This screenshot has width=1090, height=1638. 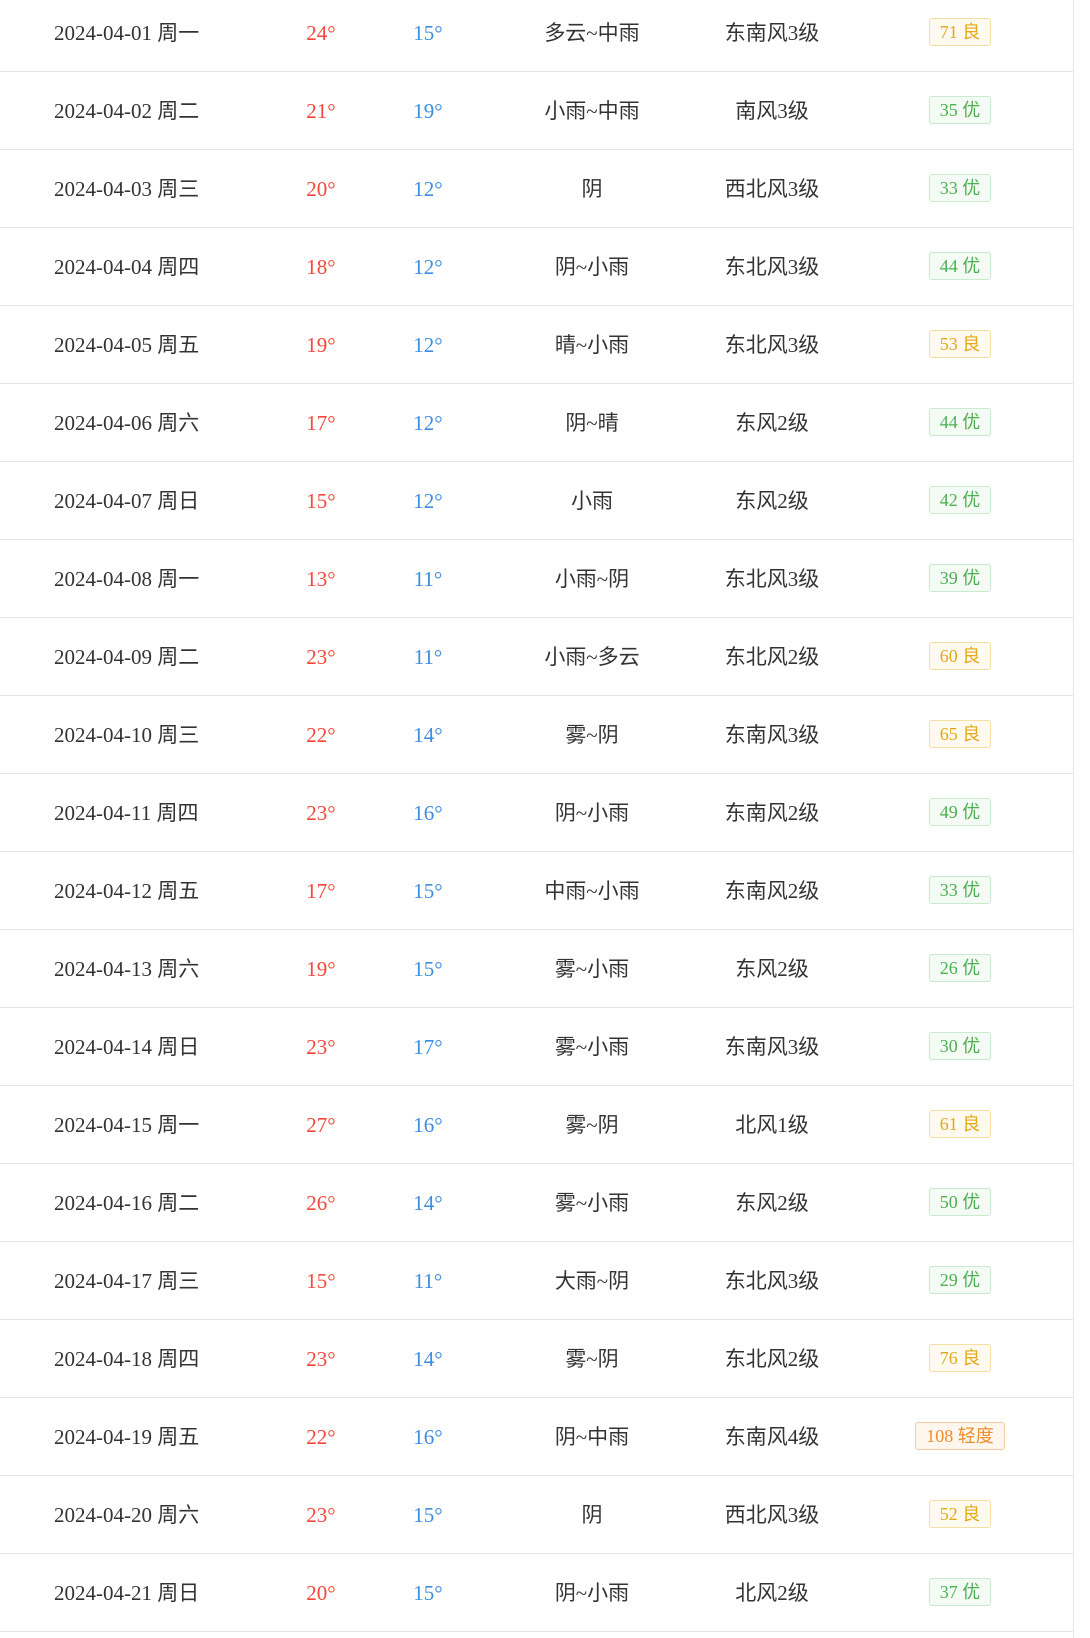 I want to click on aqi-badge: 44 优, so click(x=960, y=422).